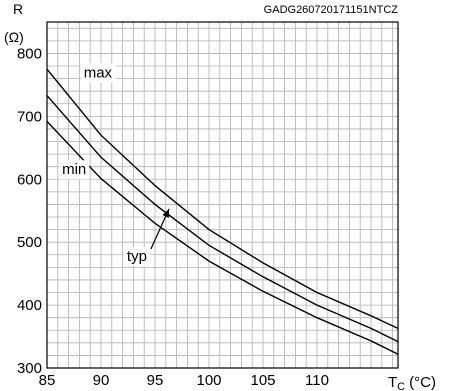  I want to click on y-tick-label: 400, so click(29, 305).